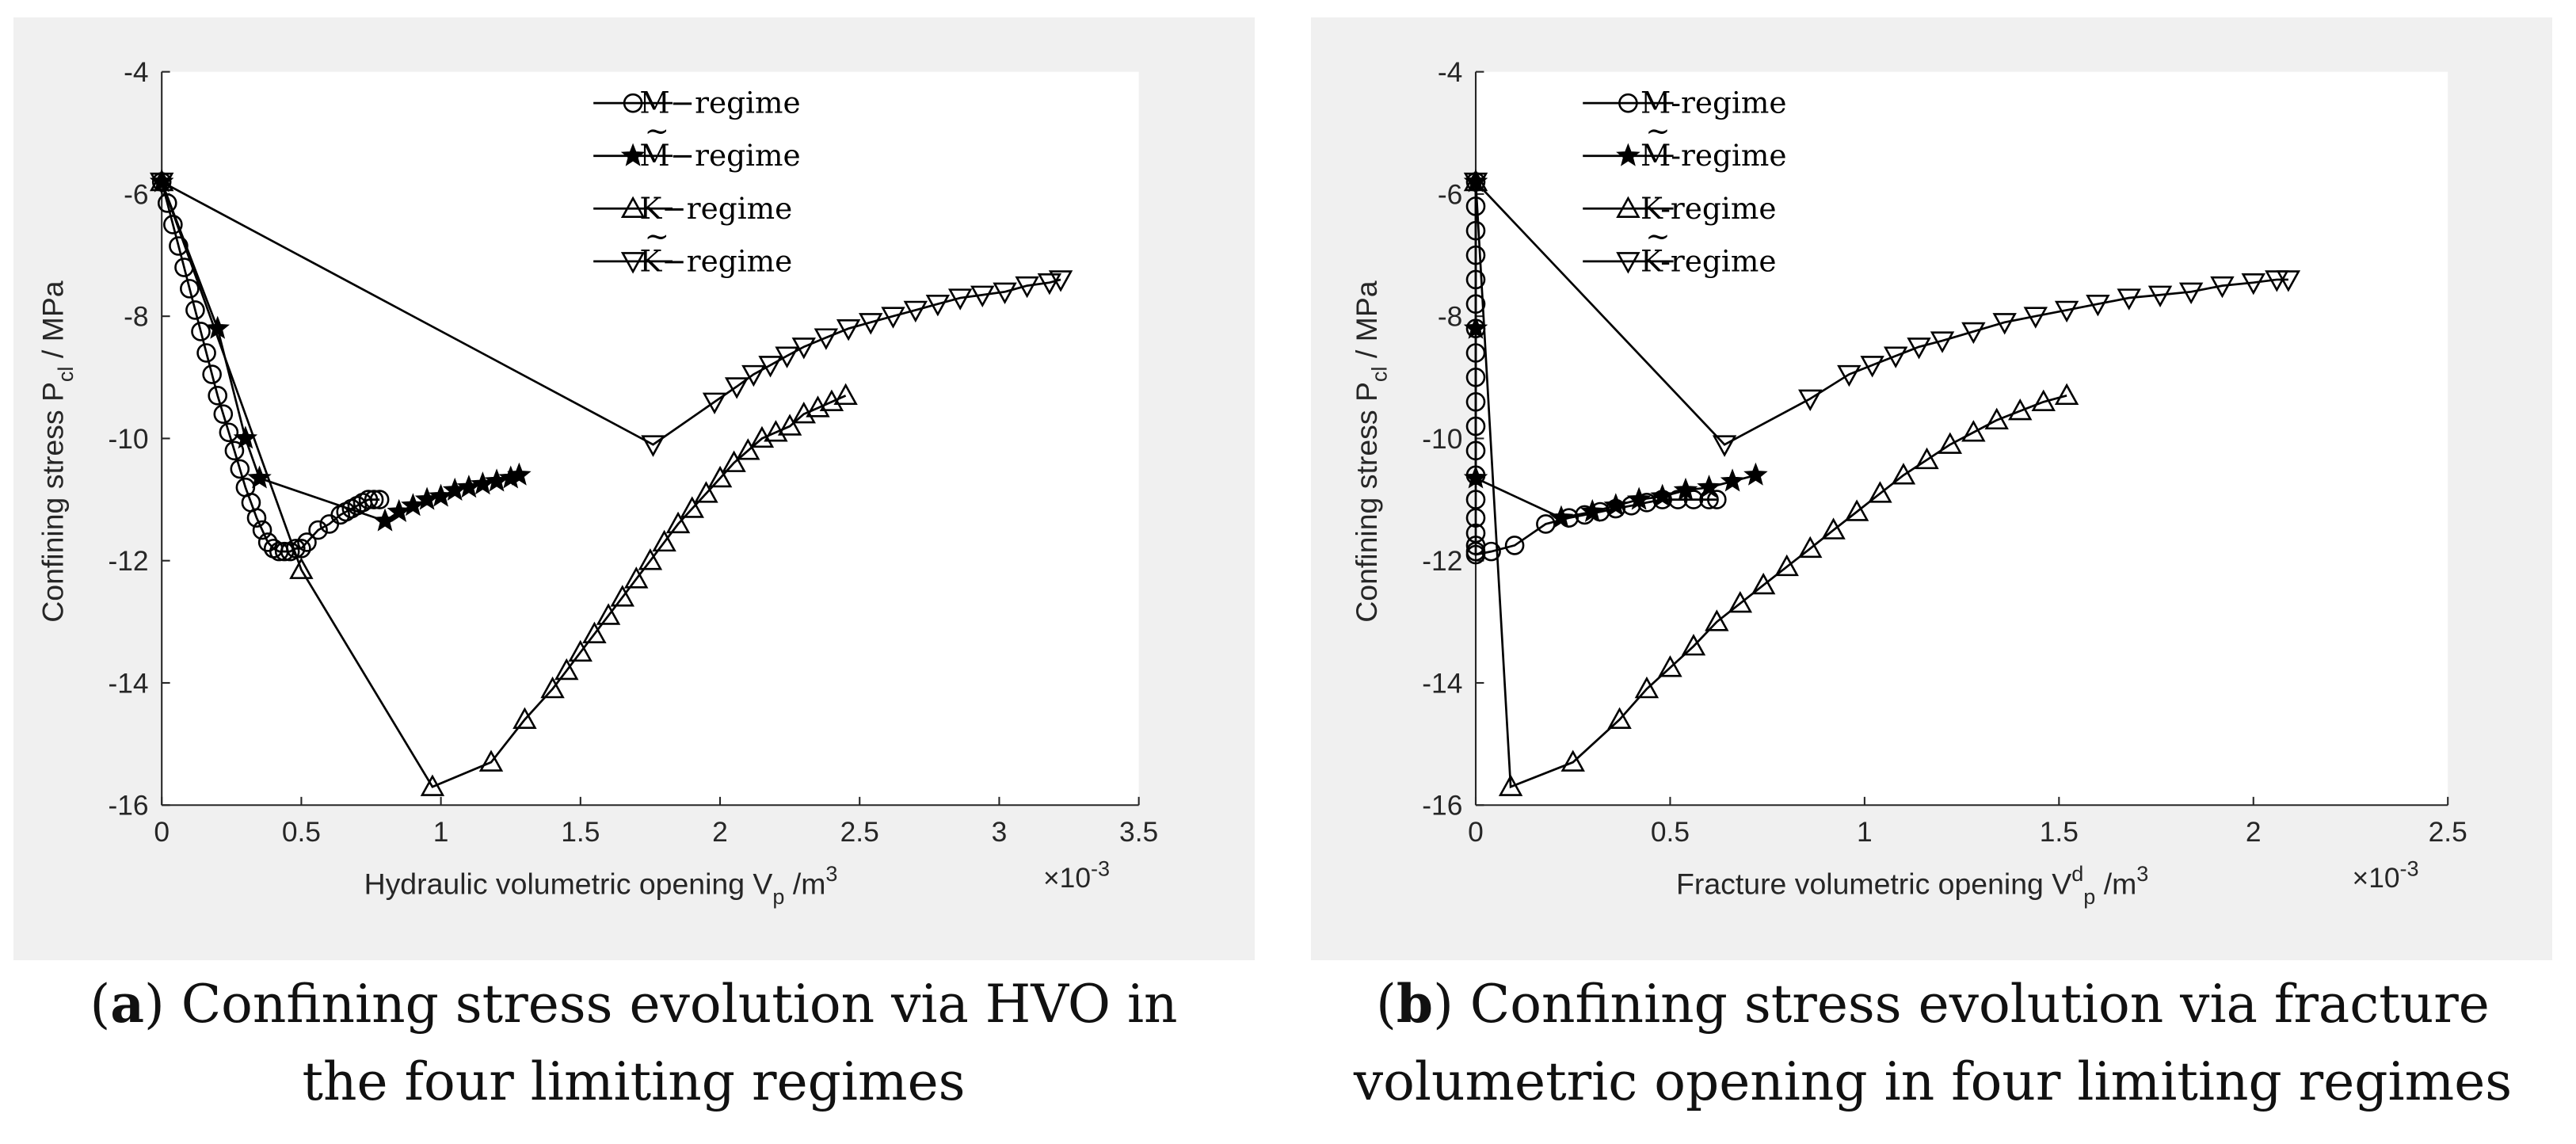 This screenshot has height=1144, width=2576. What do you see at coordinates (1442, 439) in the screenshot?
I see `y-tick-label: -10` at bounding box center [1442, 439].